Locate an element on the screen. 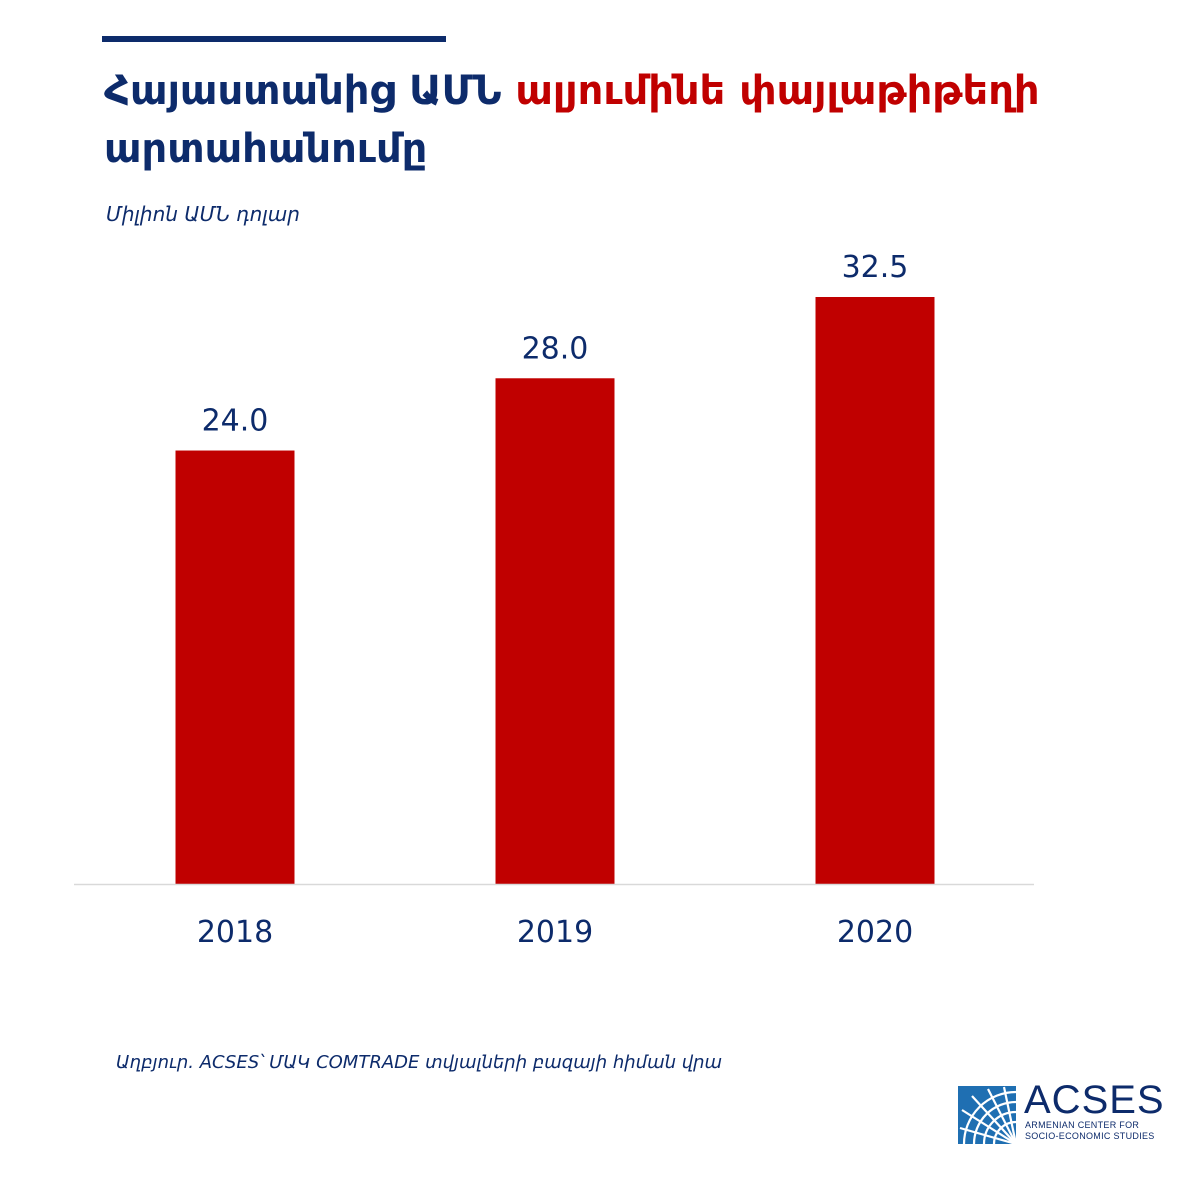 Image resolution: width=1200 pixels, height=1200 pixels. title-part-export: արտահանումը is located at coordinates (266, 149).